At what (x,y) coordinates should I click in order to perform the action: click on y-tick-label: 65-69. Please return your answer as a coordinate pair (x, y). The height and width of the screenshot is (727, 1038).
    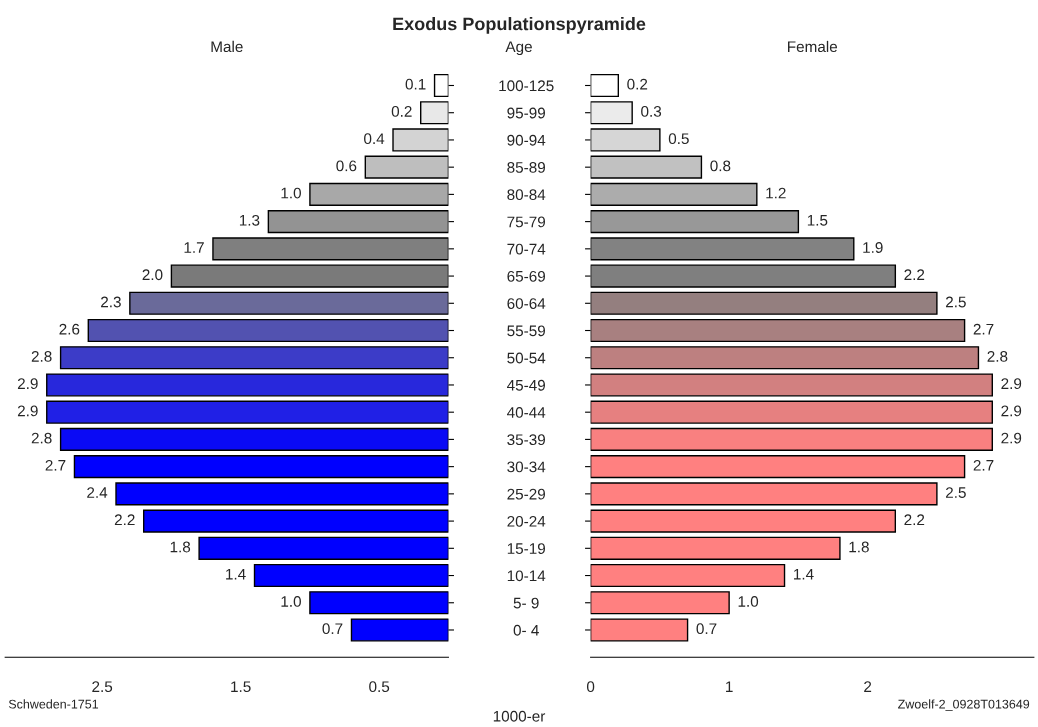
    Looking at the image, I should click on (526, 276).